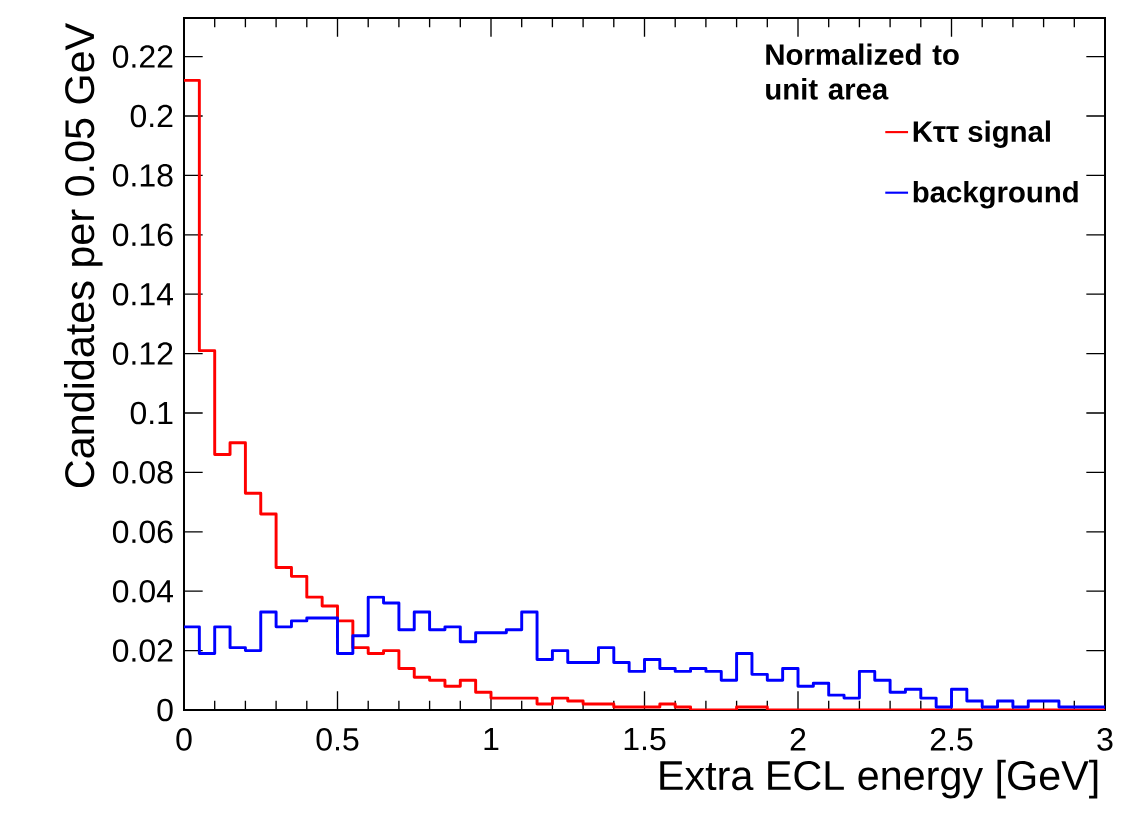  I want to click on x-axis-title: Extra ECL energy [GeV], so click(879, 779).